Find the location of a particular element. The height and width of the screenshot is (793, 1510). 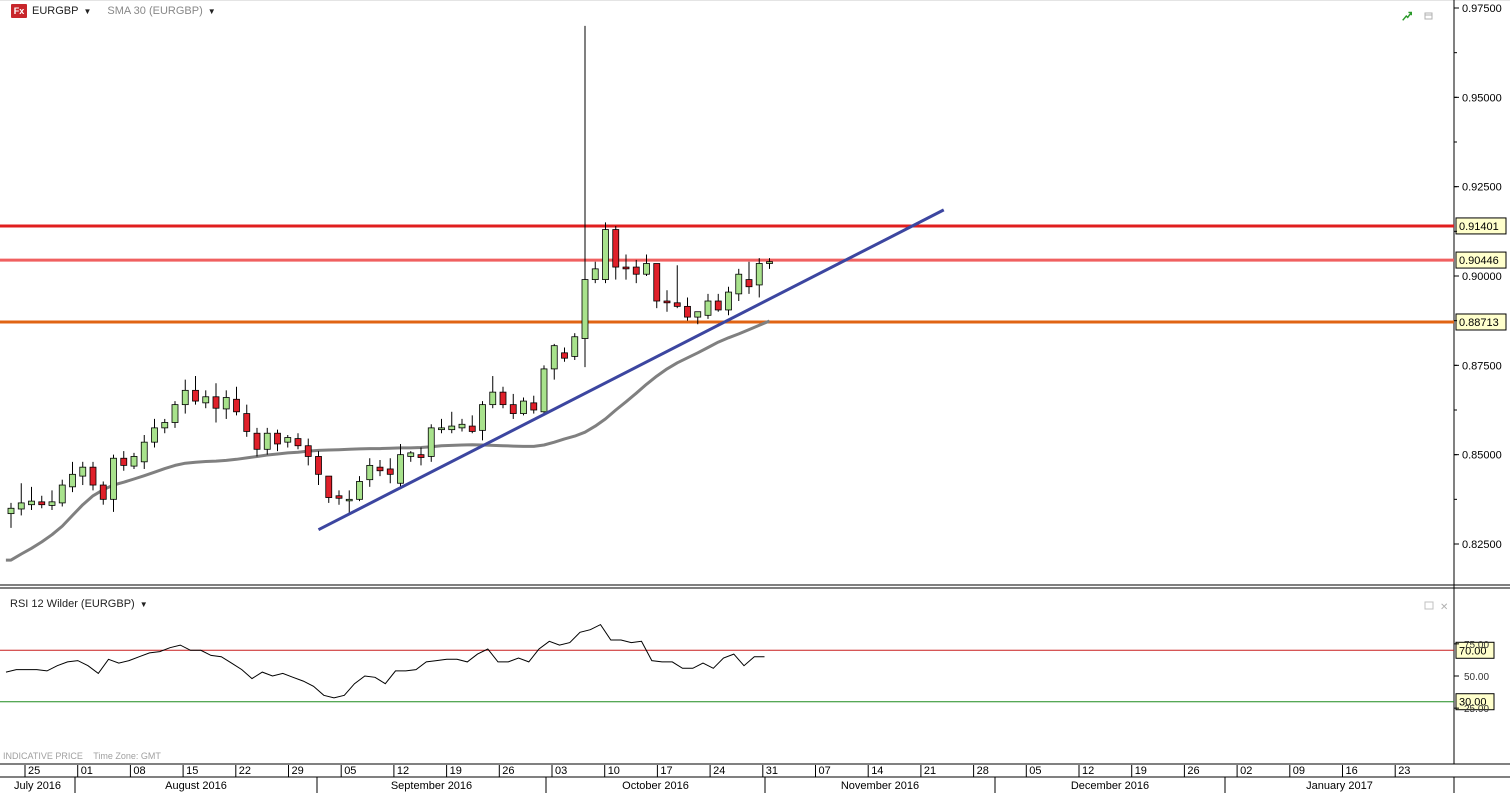

indicator-selector: SMA 30 (EURGBP) ▼ is located at coordinates (161, 11).